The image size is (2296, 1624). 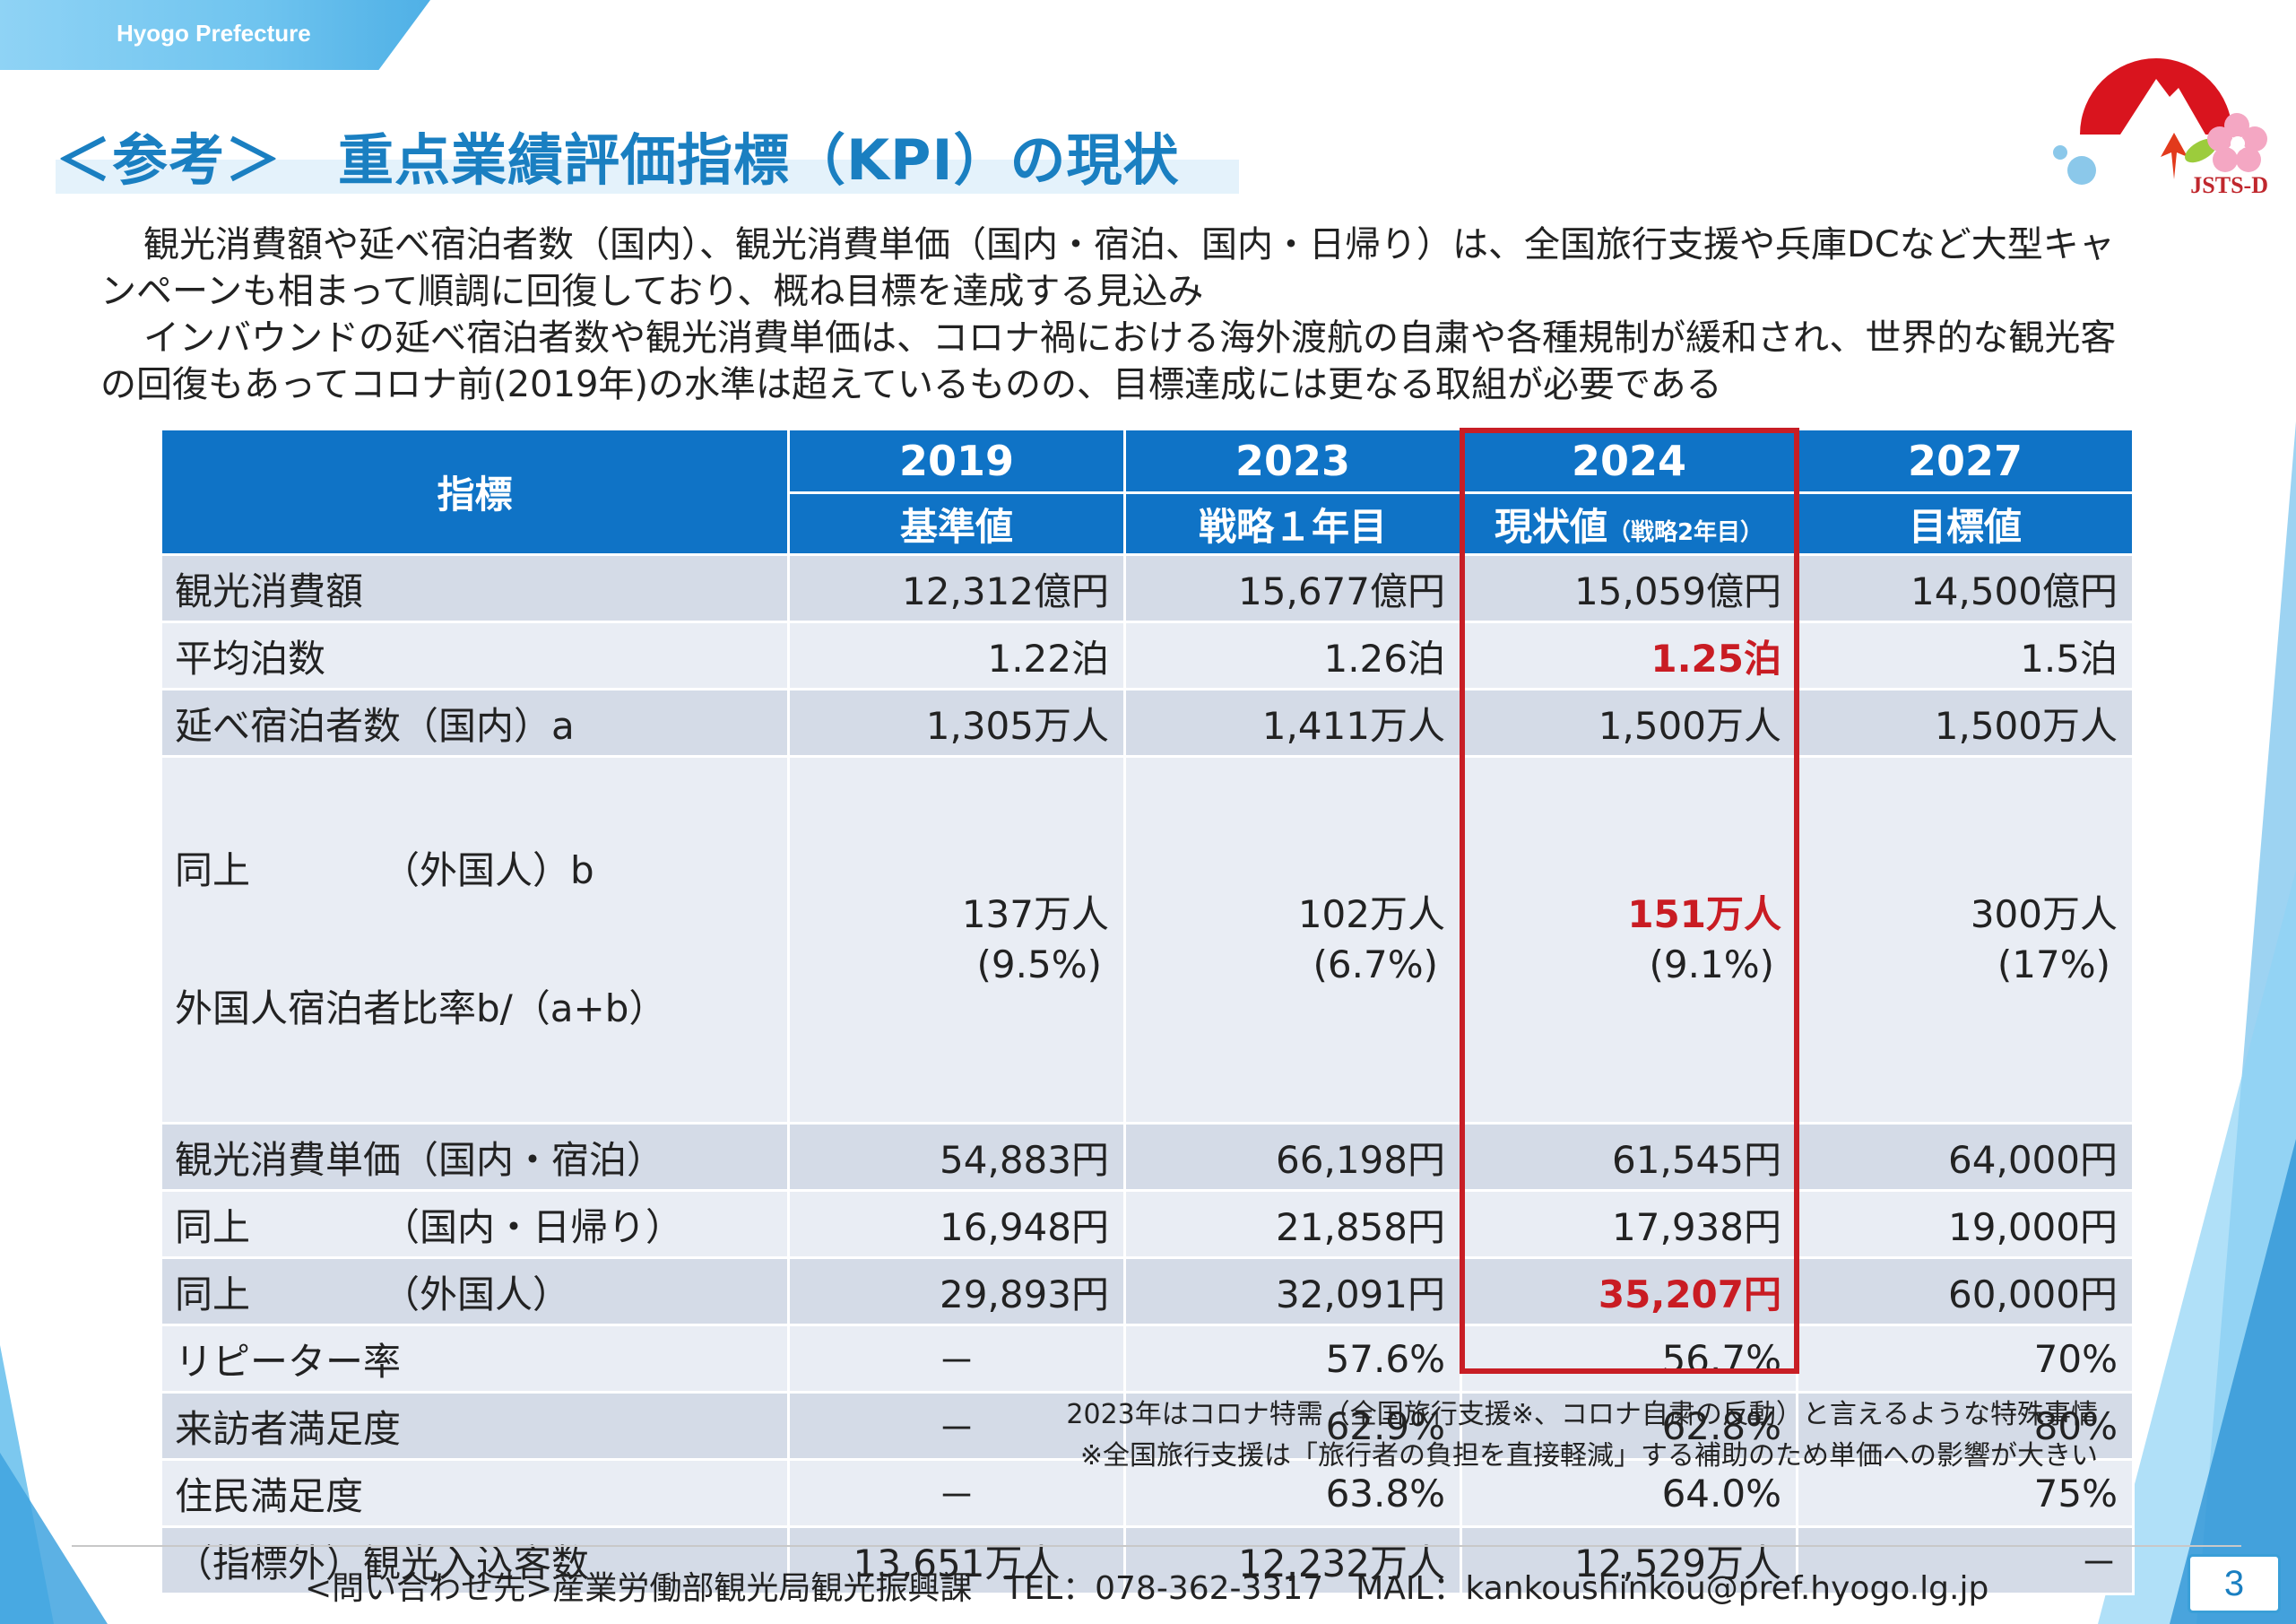 What do you see at coordinates (1629, 1493) in the screenshot?
I see `value-2024: 64.0%` at bounding box center [1629, 1493].